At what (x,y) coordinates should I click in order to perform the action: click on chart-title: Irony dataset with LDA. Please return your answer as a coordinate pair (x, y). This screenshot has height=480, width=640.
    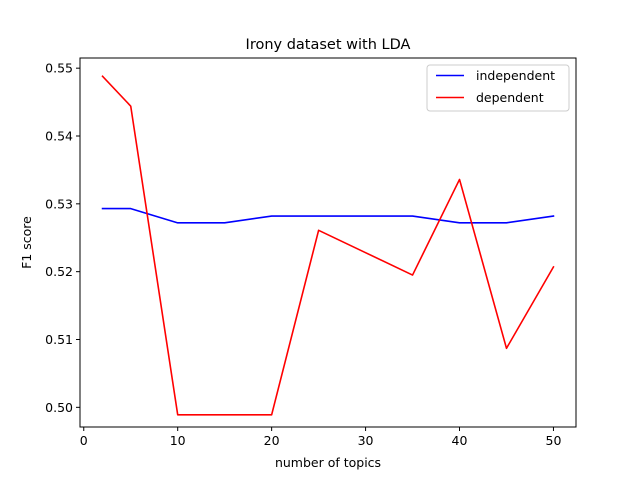
    Looking at the image, I should click on (328, 45).